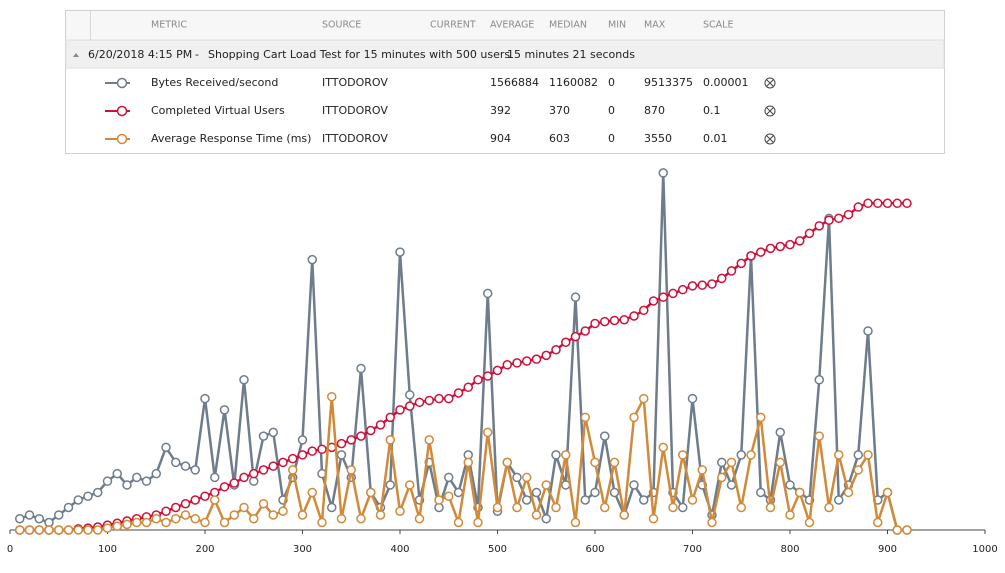 The image size is (1005, 573). Describe the element at coordinates (122, 139) in the screenshot. I see `legend-marker` at that location.